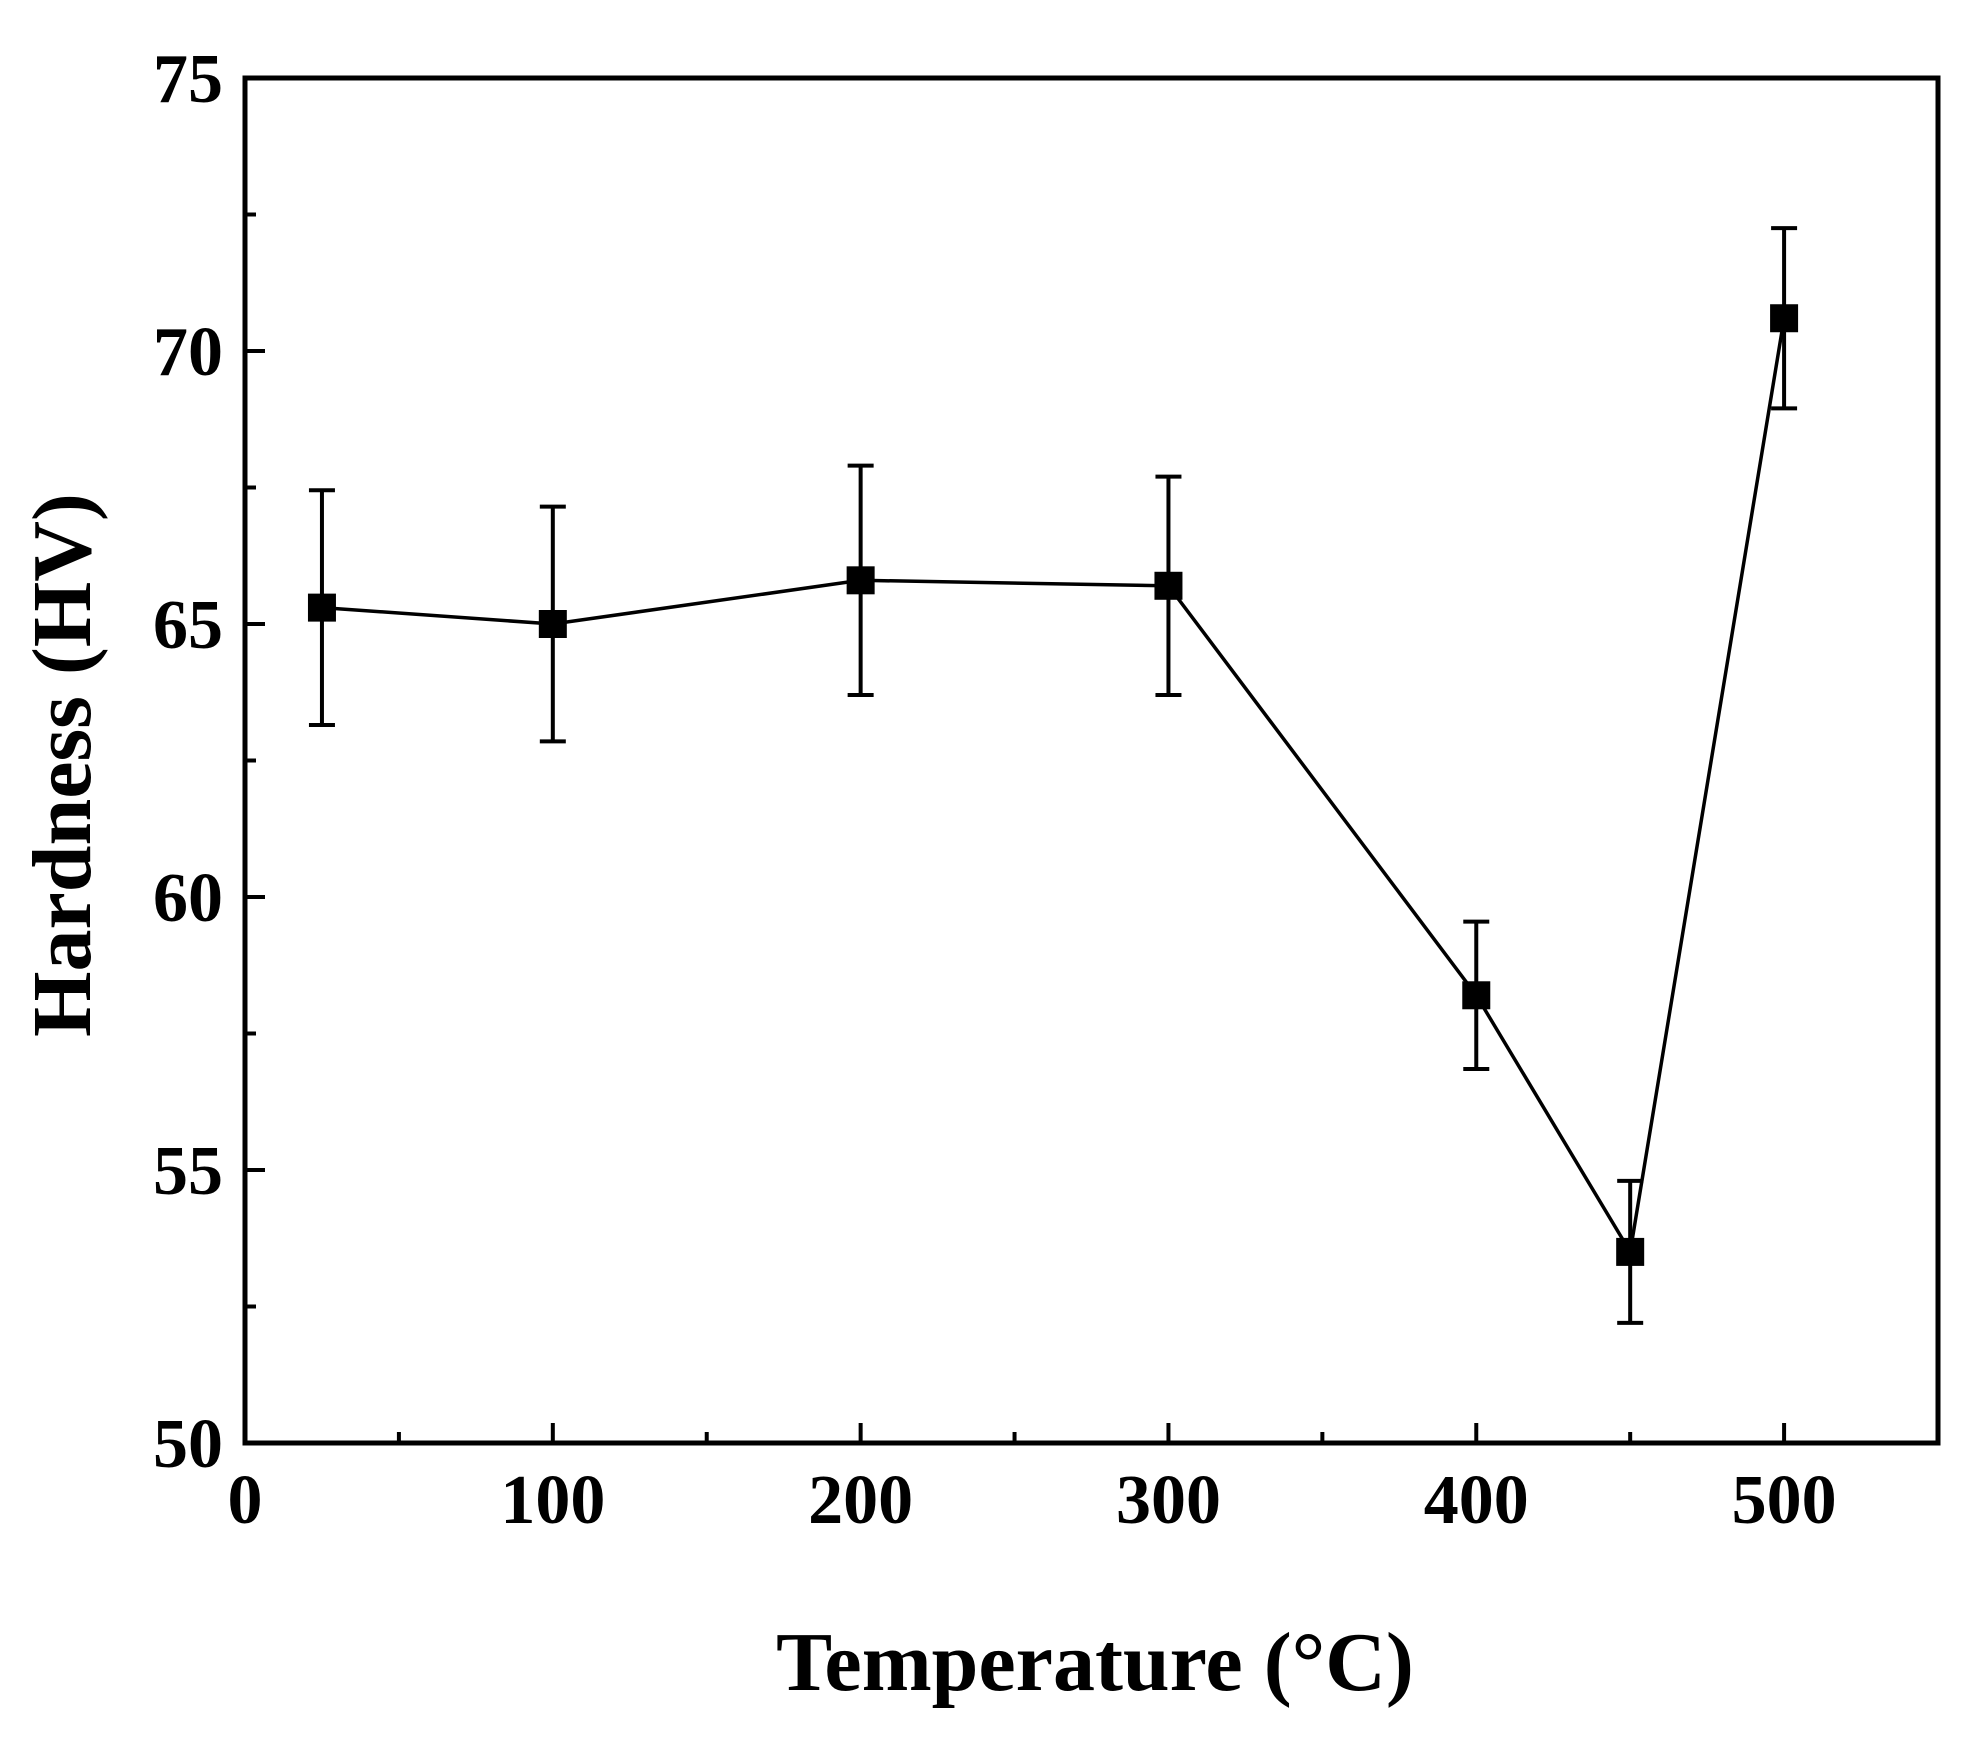 The height and width of the screenshot is (1742, 1968). I want to click on x-tick-label: 200, so click(860, 1500).